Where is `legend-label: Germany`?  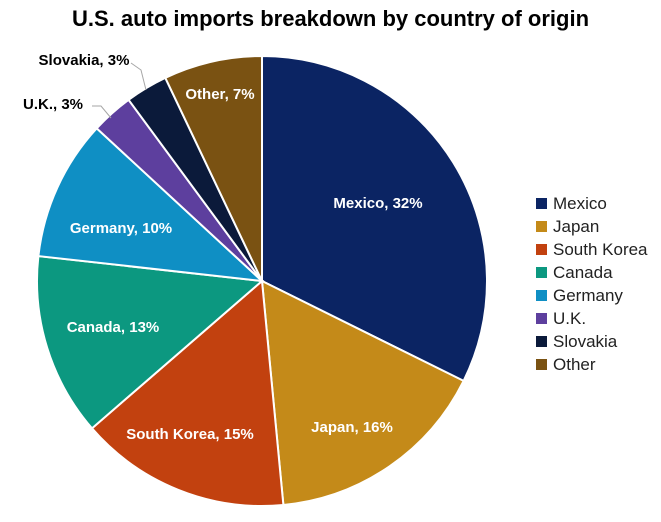 legend-label: Germany is located at coordinates (588, 295).